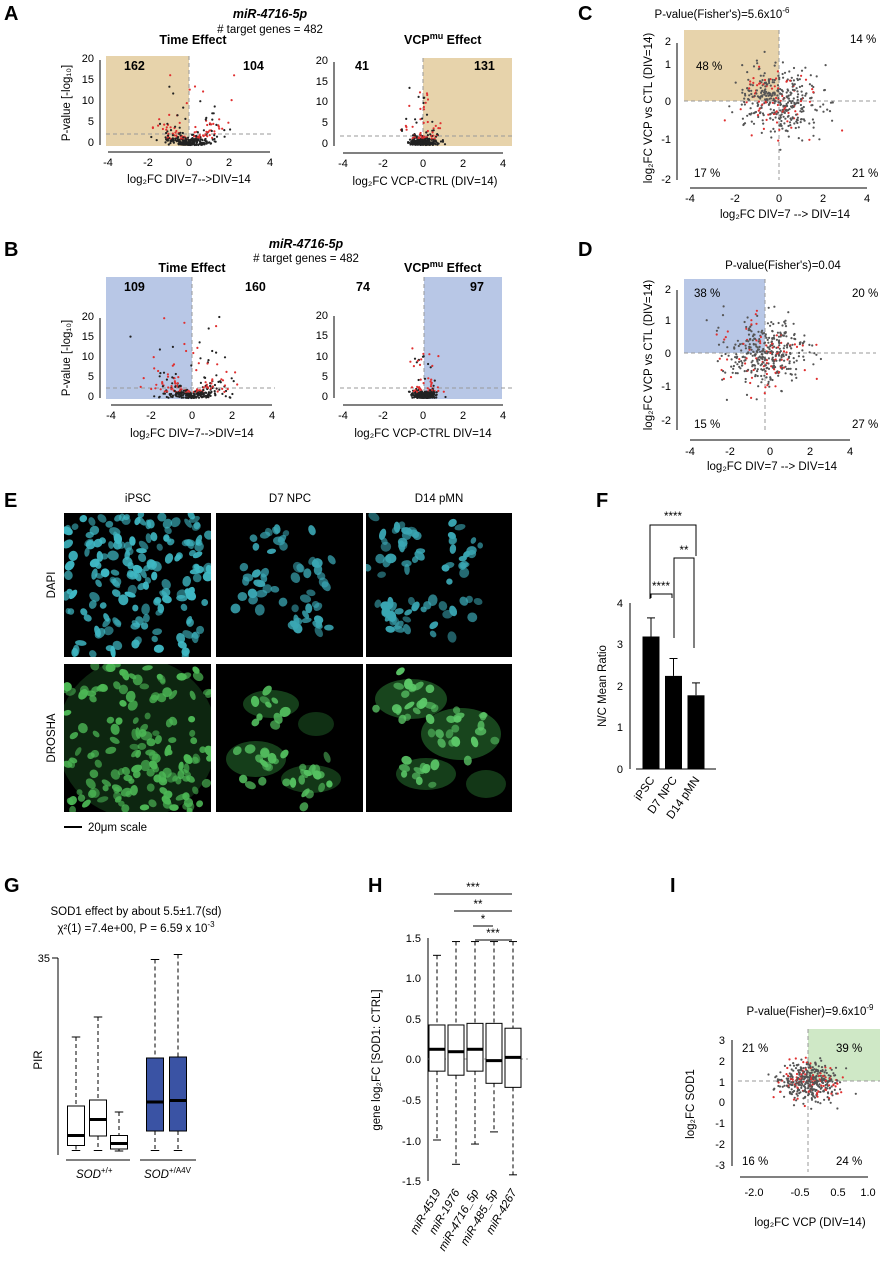 The height and width of the screenshot is (1280, 884). What do you see at coordinates (439, 585) in the screenshot?
I see `micro-d14pmn-dapi` at bounding box center [439, 585].